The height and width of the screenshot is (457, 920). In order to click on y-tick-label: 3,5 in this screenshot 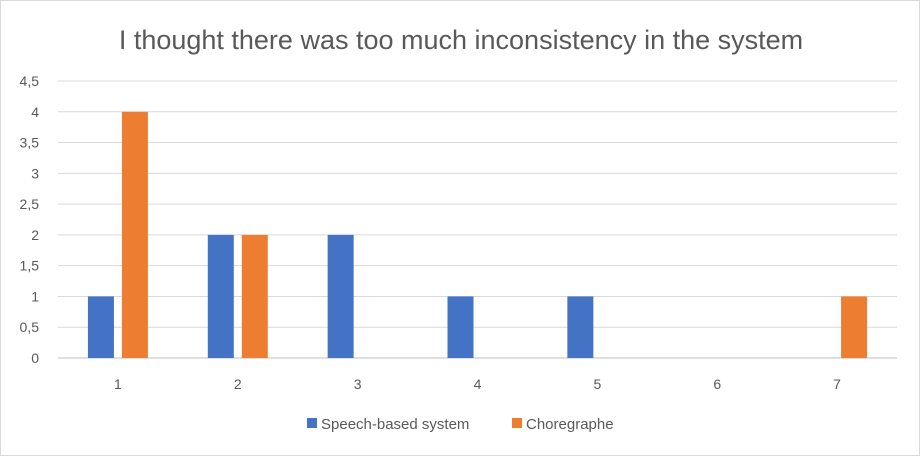, I will do `click(30, 143)`.